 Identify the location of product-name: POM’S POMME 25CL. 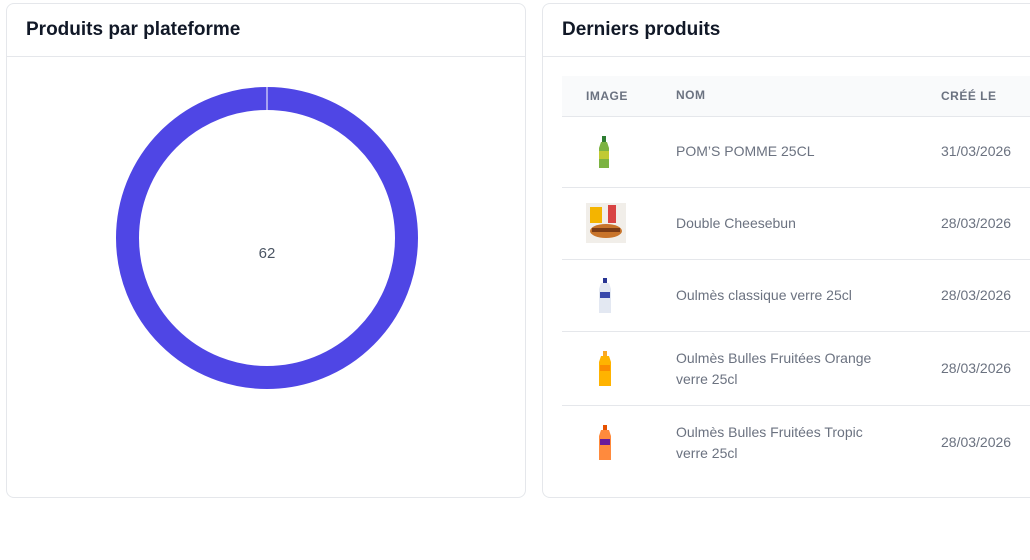
(745, 151).